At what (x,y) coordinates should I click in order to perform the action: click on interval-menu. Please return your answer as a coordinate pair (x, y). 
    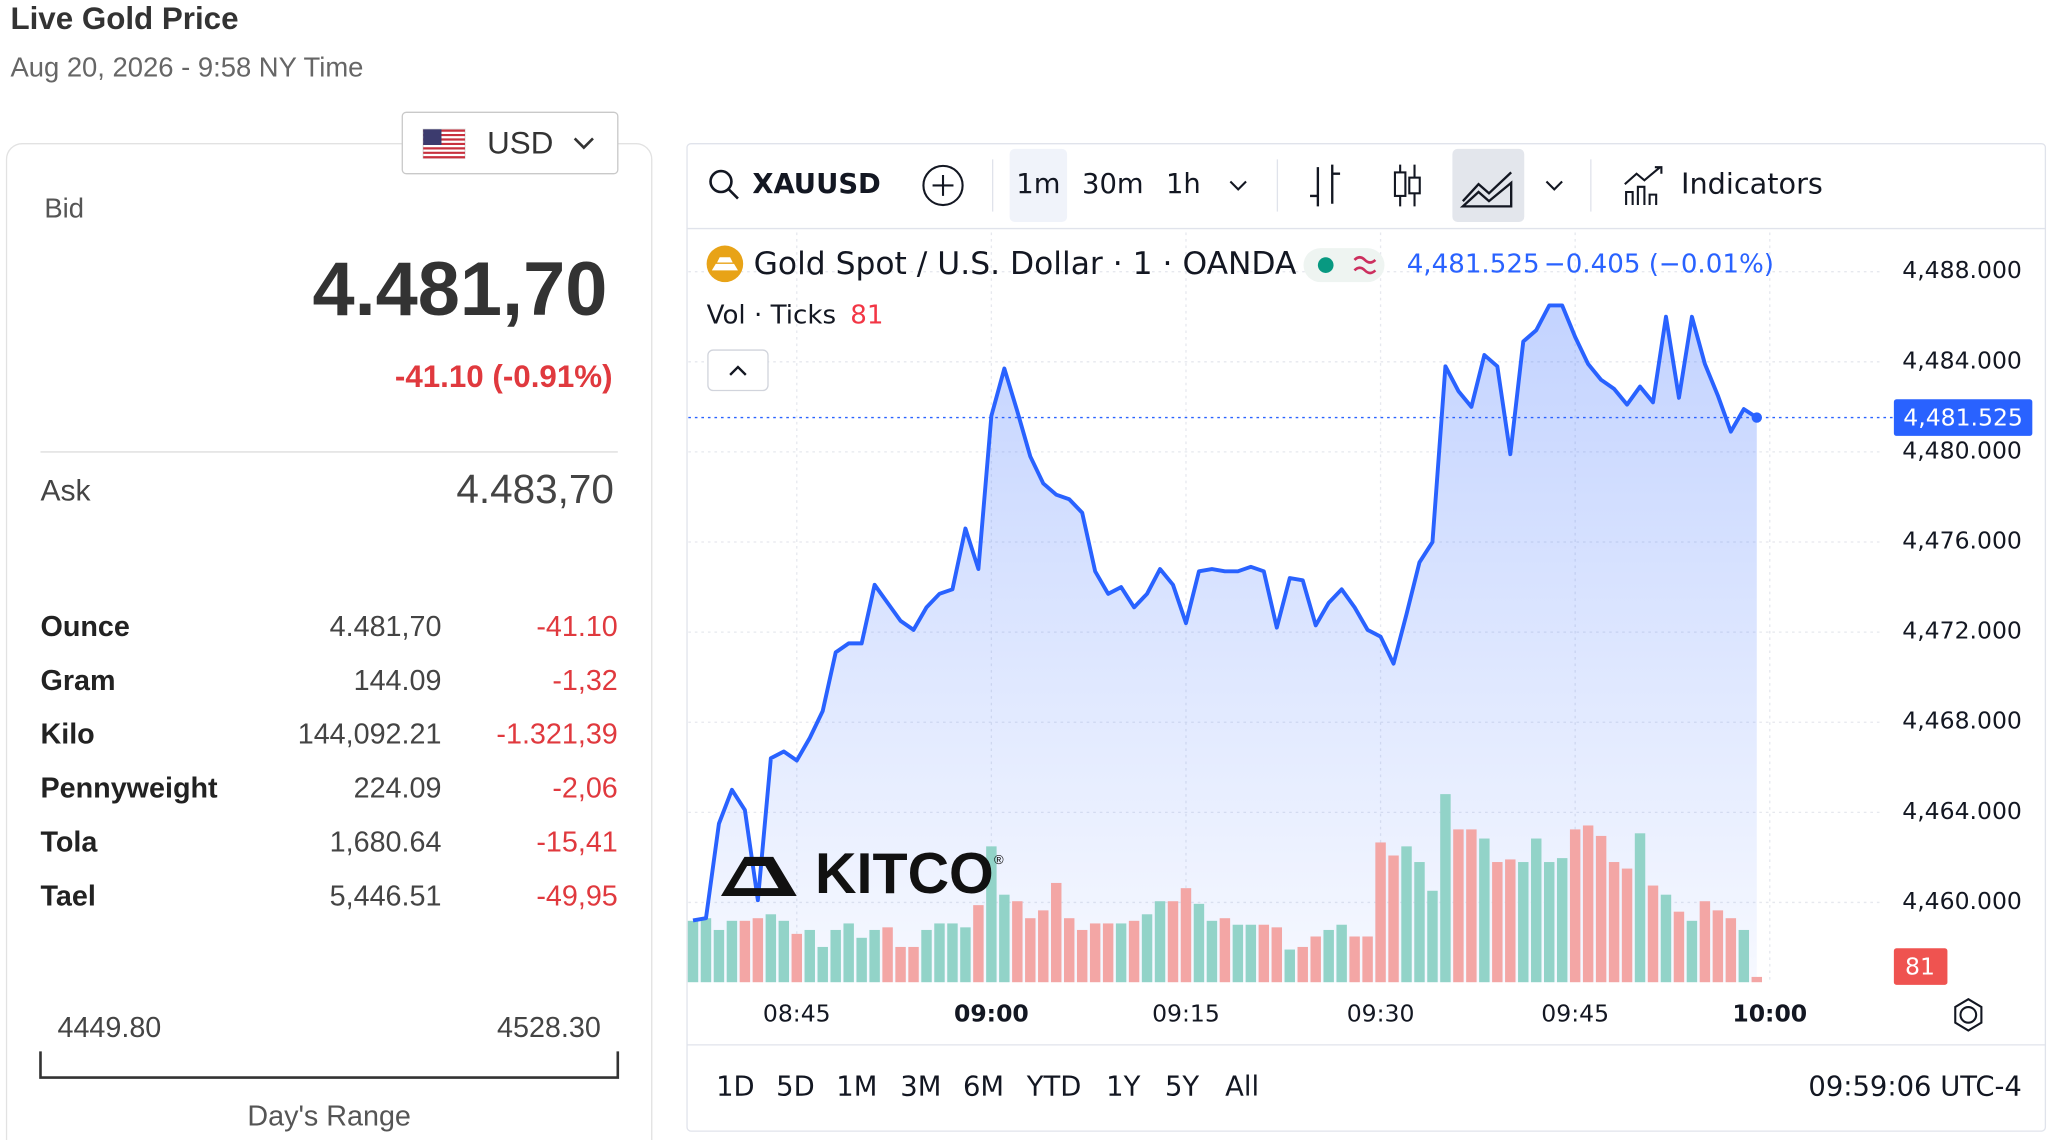
    Looking at the image, I should click on (1238, 185).